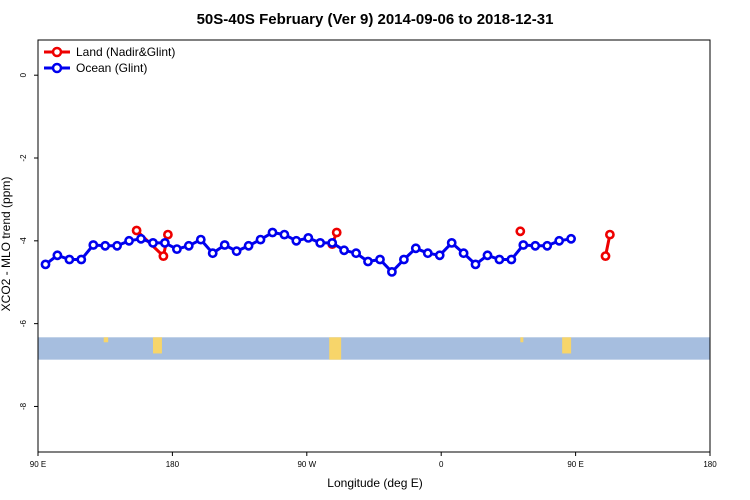  What do you see at coordinates (23, 241) in the screenshot?
I see `y-tick-label-2: -4` at bounding box center [23, 241].